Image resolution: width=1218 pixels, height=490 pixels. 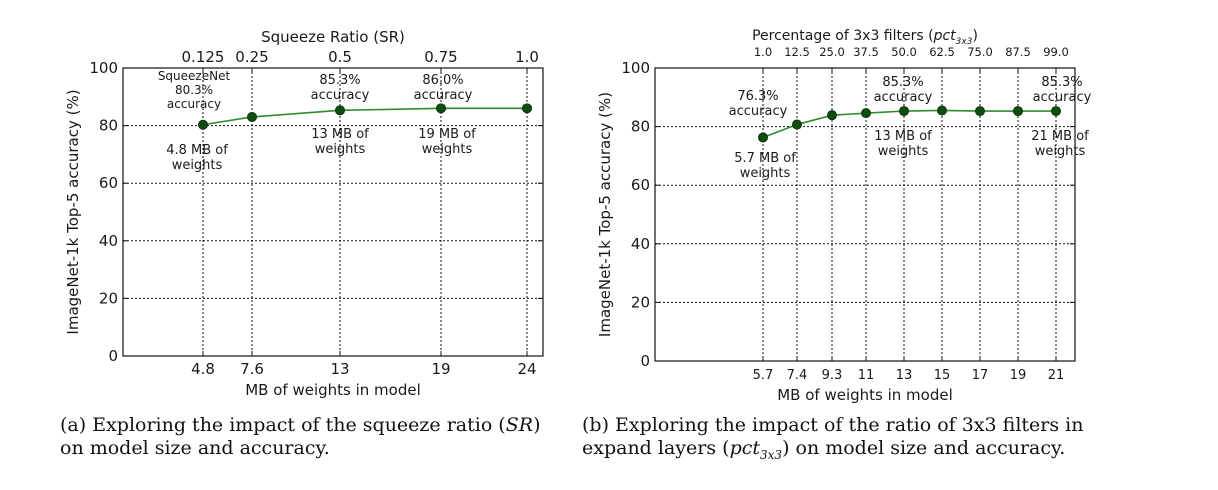 I want to click on annotation-w19: 19 MB of weights, so click(x=447, y=142).